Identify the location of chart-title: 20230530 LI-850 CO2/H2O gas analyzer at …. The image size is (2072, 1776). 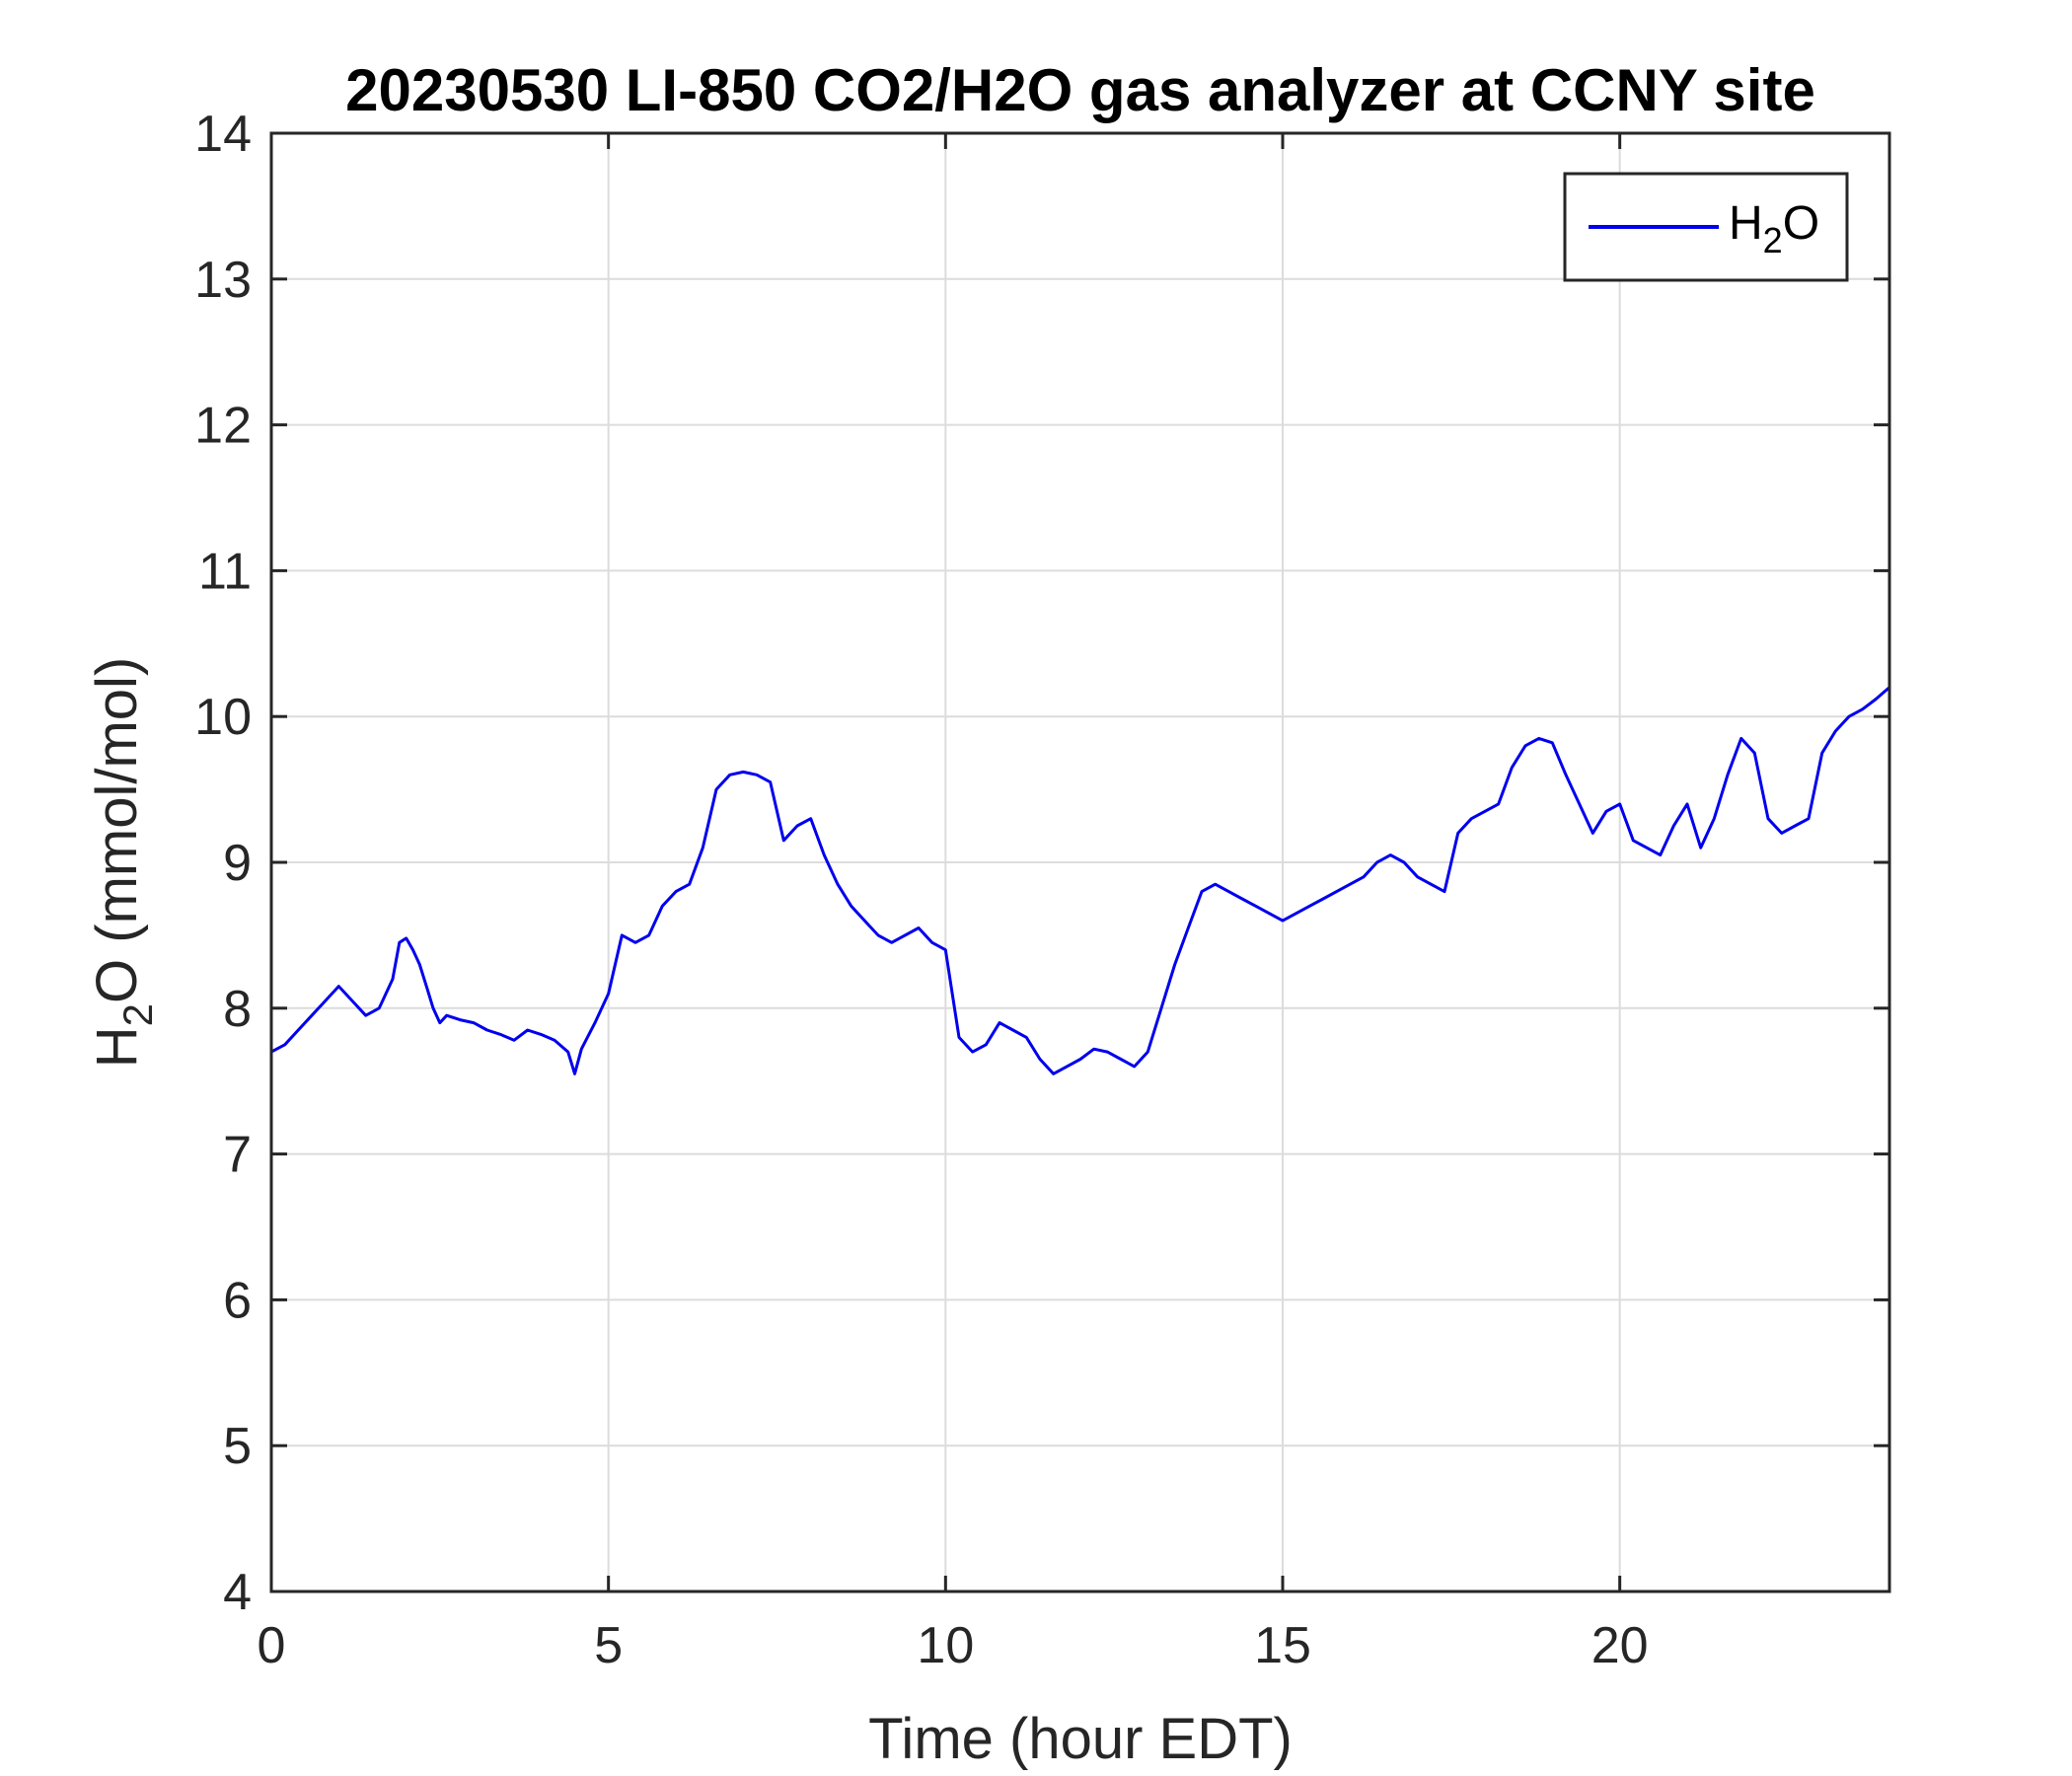
(1080, 90).